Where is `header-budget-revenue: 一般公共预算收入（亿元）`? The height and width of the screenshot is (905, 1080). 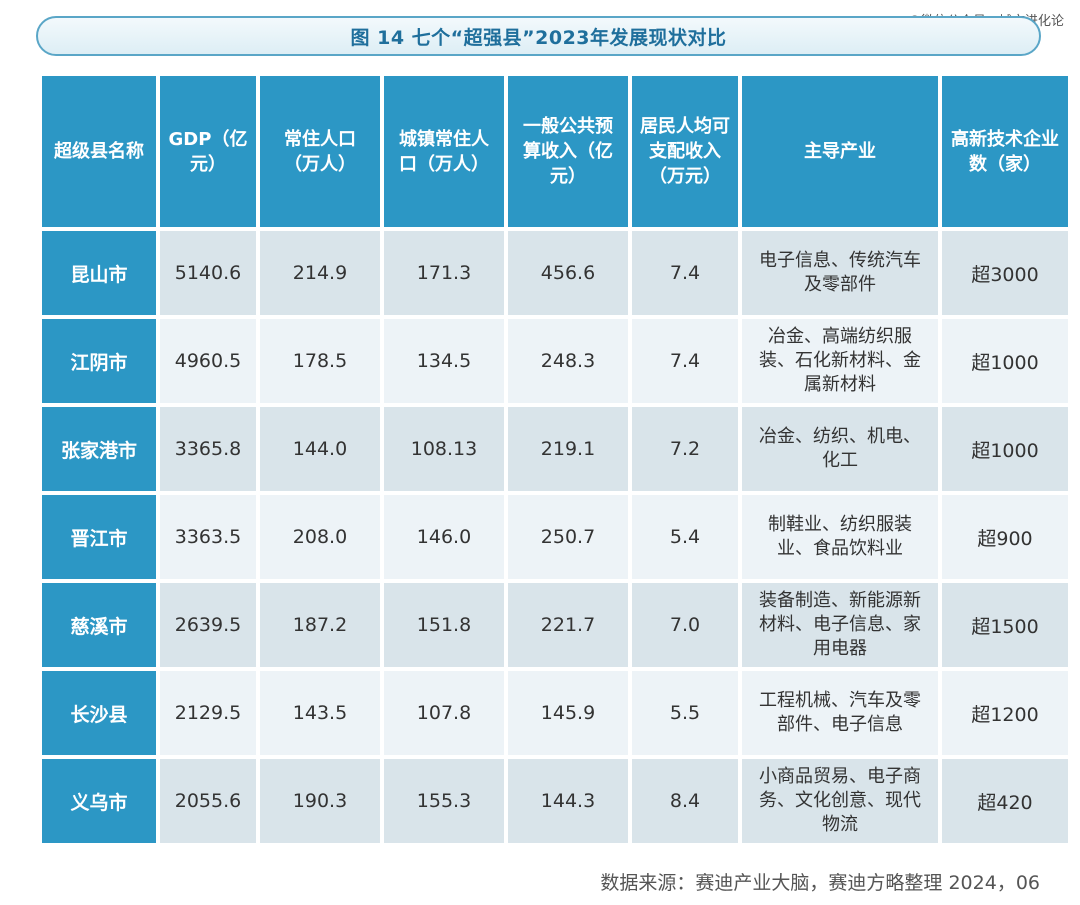
header-budget-revenue: 一般公共预算收入（亿元） is located at coordinates (568, 151).